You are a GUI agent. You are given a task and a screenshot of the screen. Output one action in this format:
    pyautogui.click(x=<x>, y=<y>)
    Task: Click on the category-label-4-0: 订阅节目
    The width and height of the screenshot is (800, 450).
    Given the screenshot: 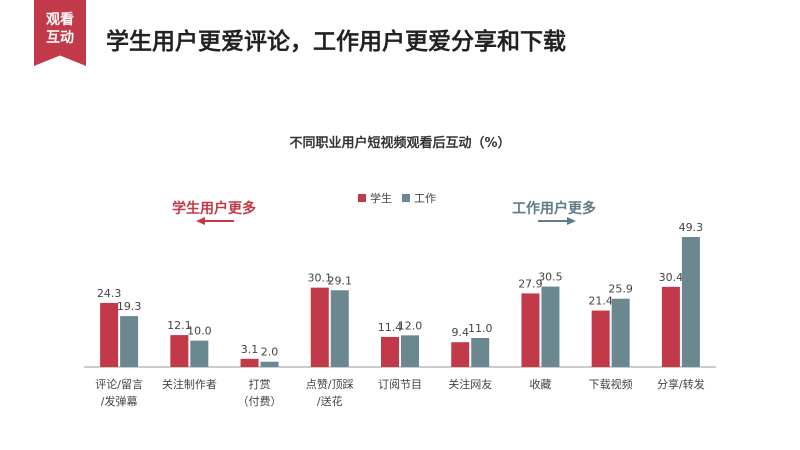 What is the action you would take?
    pyautogui.click(x=400, y=384)
    